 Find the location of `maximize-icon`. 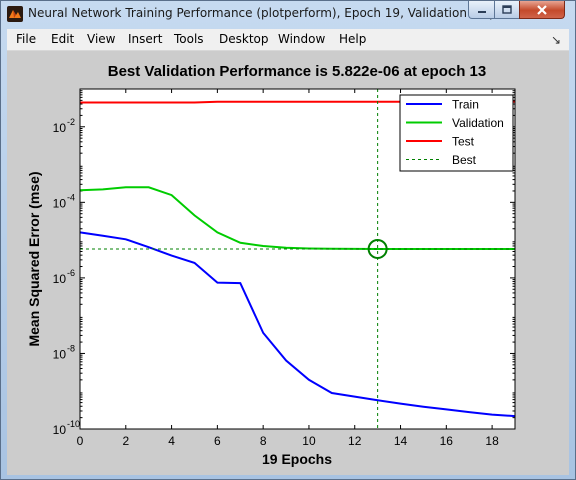

maximize-icon is located at coordinates (507, 9).